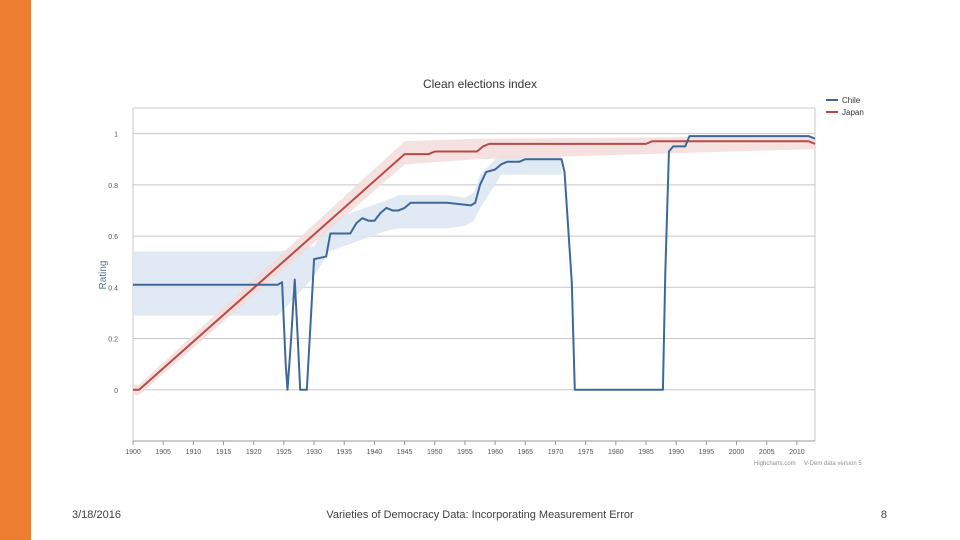  I want to click on x-tick-label: 1920, so click(254, 452).